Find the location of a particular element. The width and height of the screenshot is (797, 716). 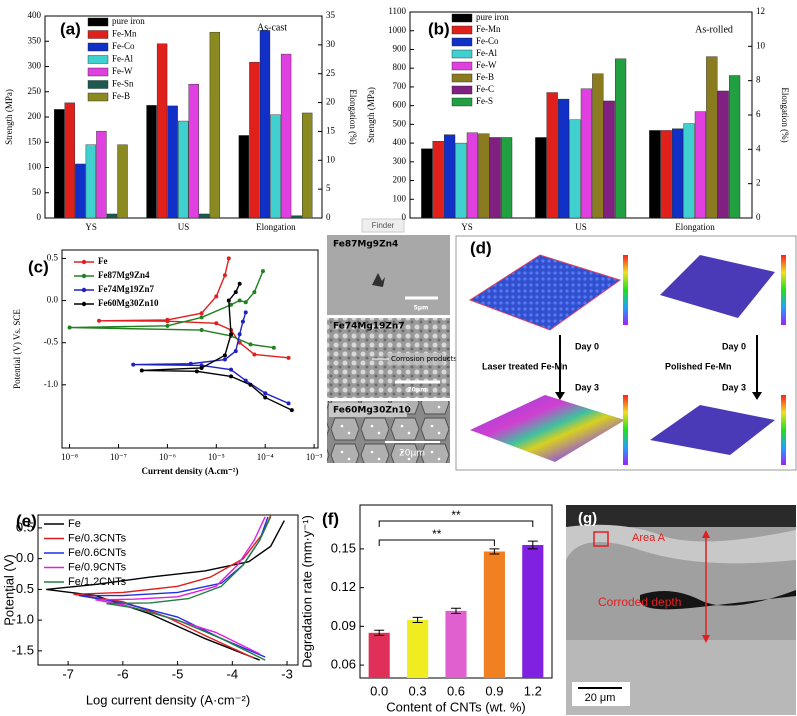

x-axis-title: Content of CNTs (wt. %) is located at coordinates (455, 706).